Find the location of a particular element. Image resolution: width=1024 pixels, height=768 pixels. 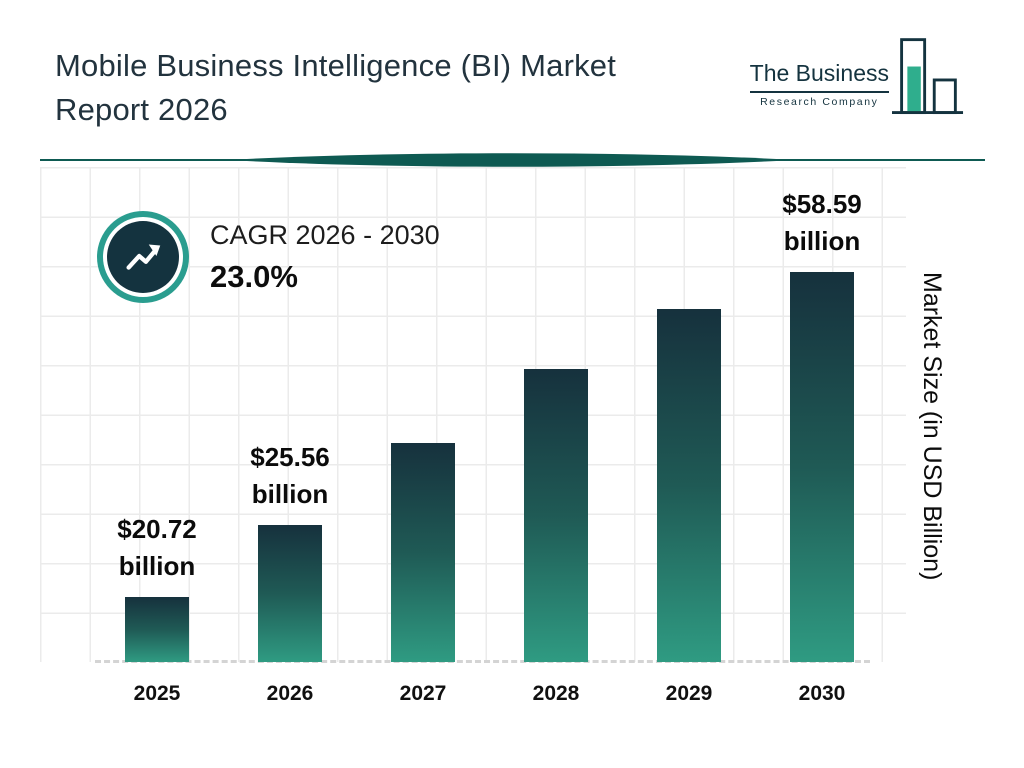

x-axis-label-2029: 2029 is located at coordinates (689, 693).